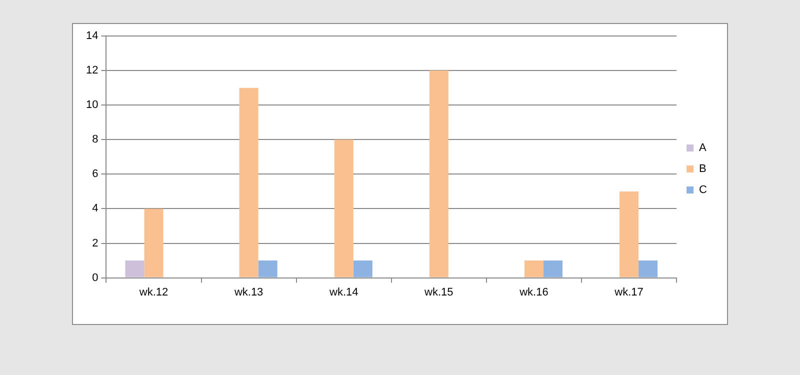  Describe the element at coordinates (153, 292) in the screenshot. I see `x-tick-label: wk.12` at that location.